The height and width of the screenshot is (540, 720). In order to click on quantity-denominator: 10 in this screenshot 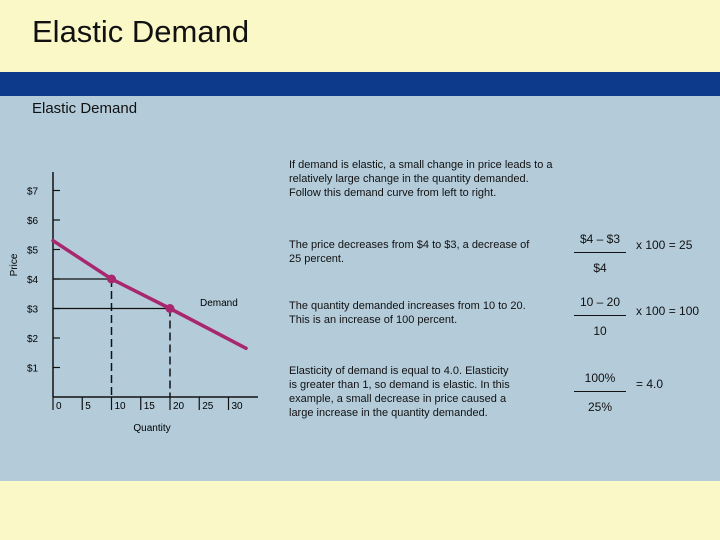, I will do `click(600, 331)`.